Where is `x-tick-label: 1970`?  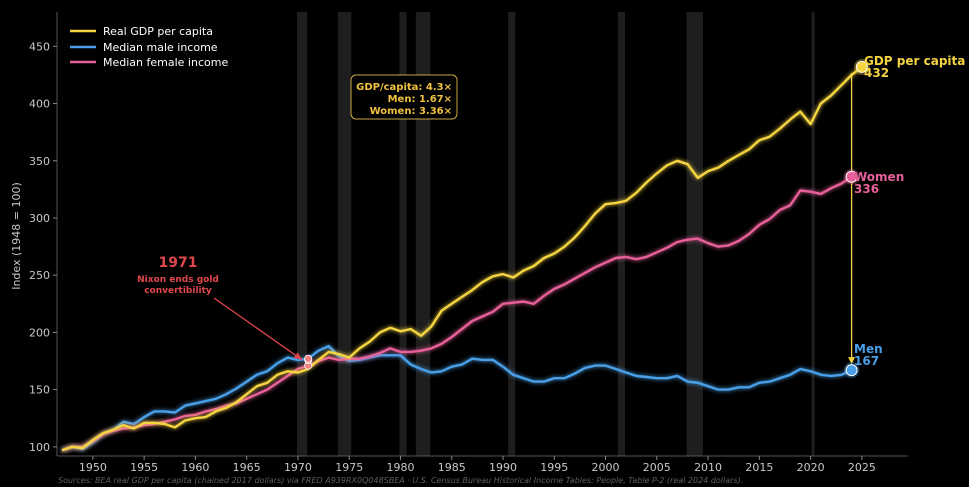 x-tick-label: 1970 is located at coordinates (298, 467).